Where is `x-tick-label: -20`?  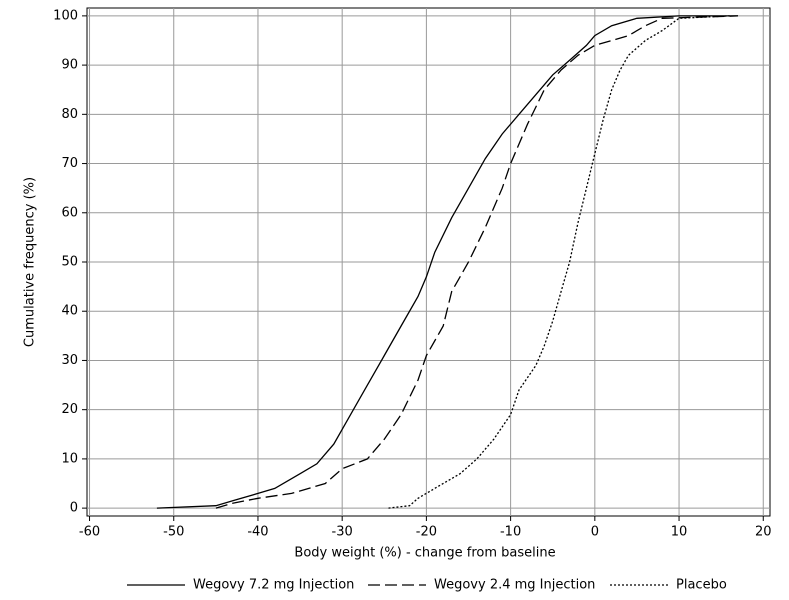 x-tick-label: -20 is located at coordinates (426, 532).